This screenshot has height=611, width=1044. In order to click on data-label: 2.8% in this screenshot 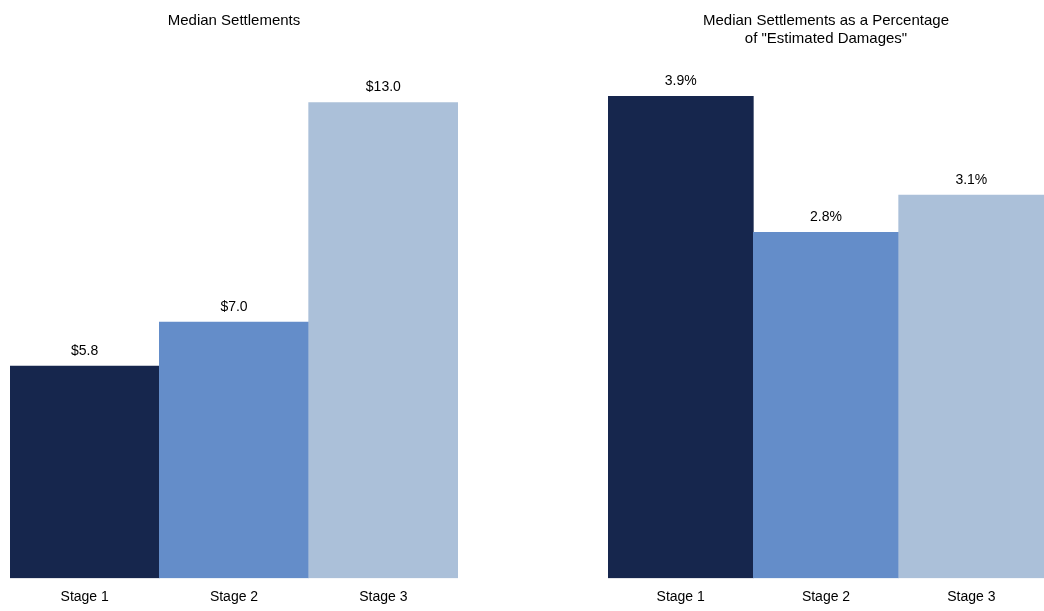, I will do `click(826, 216)`.